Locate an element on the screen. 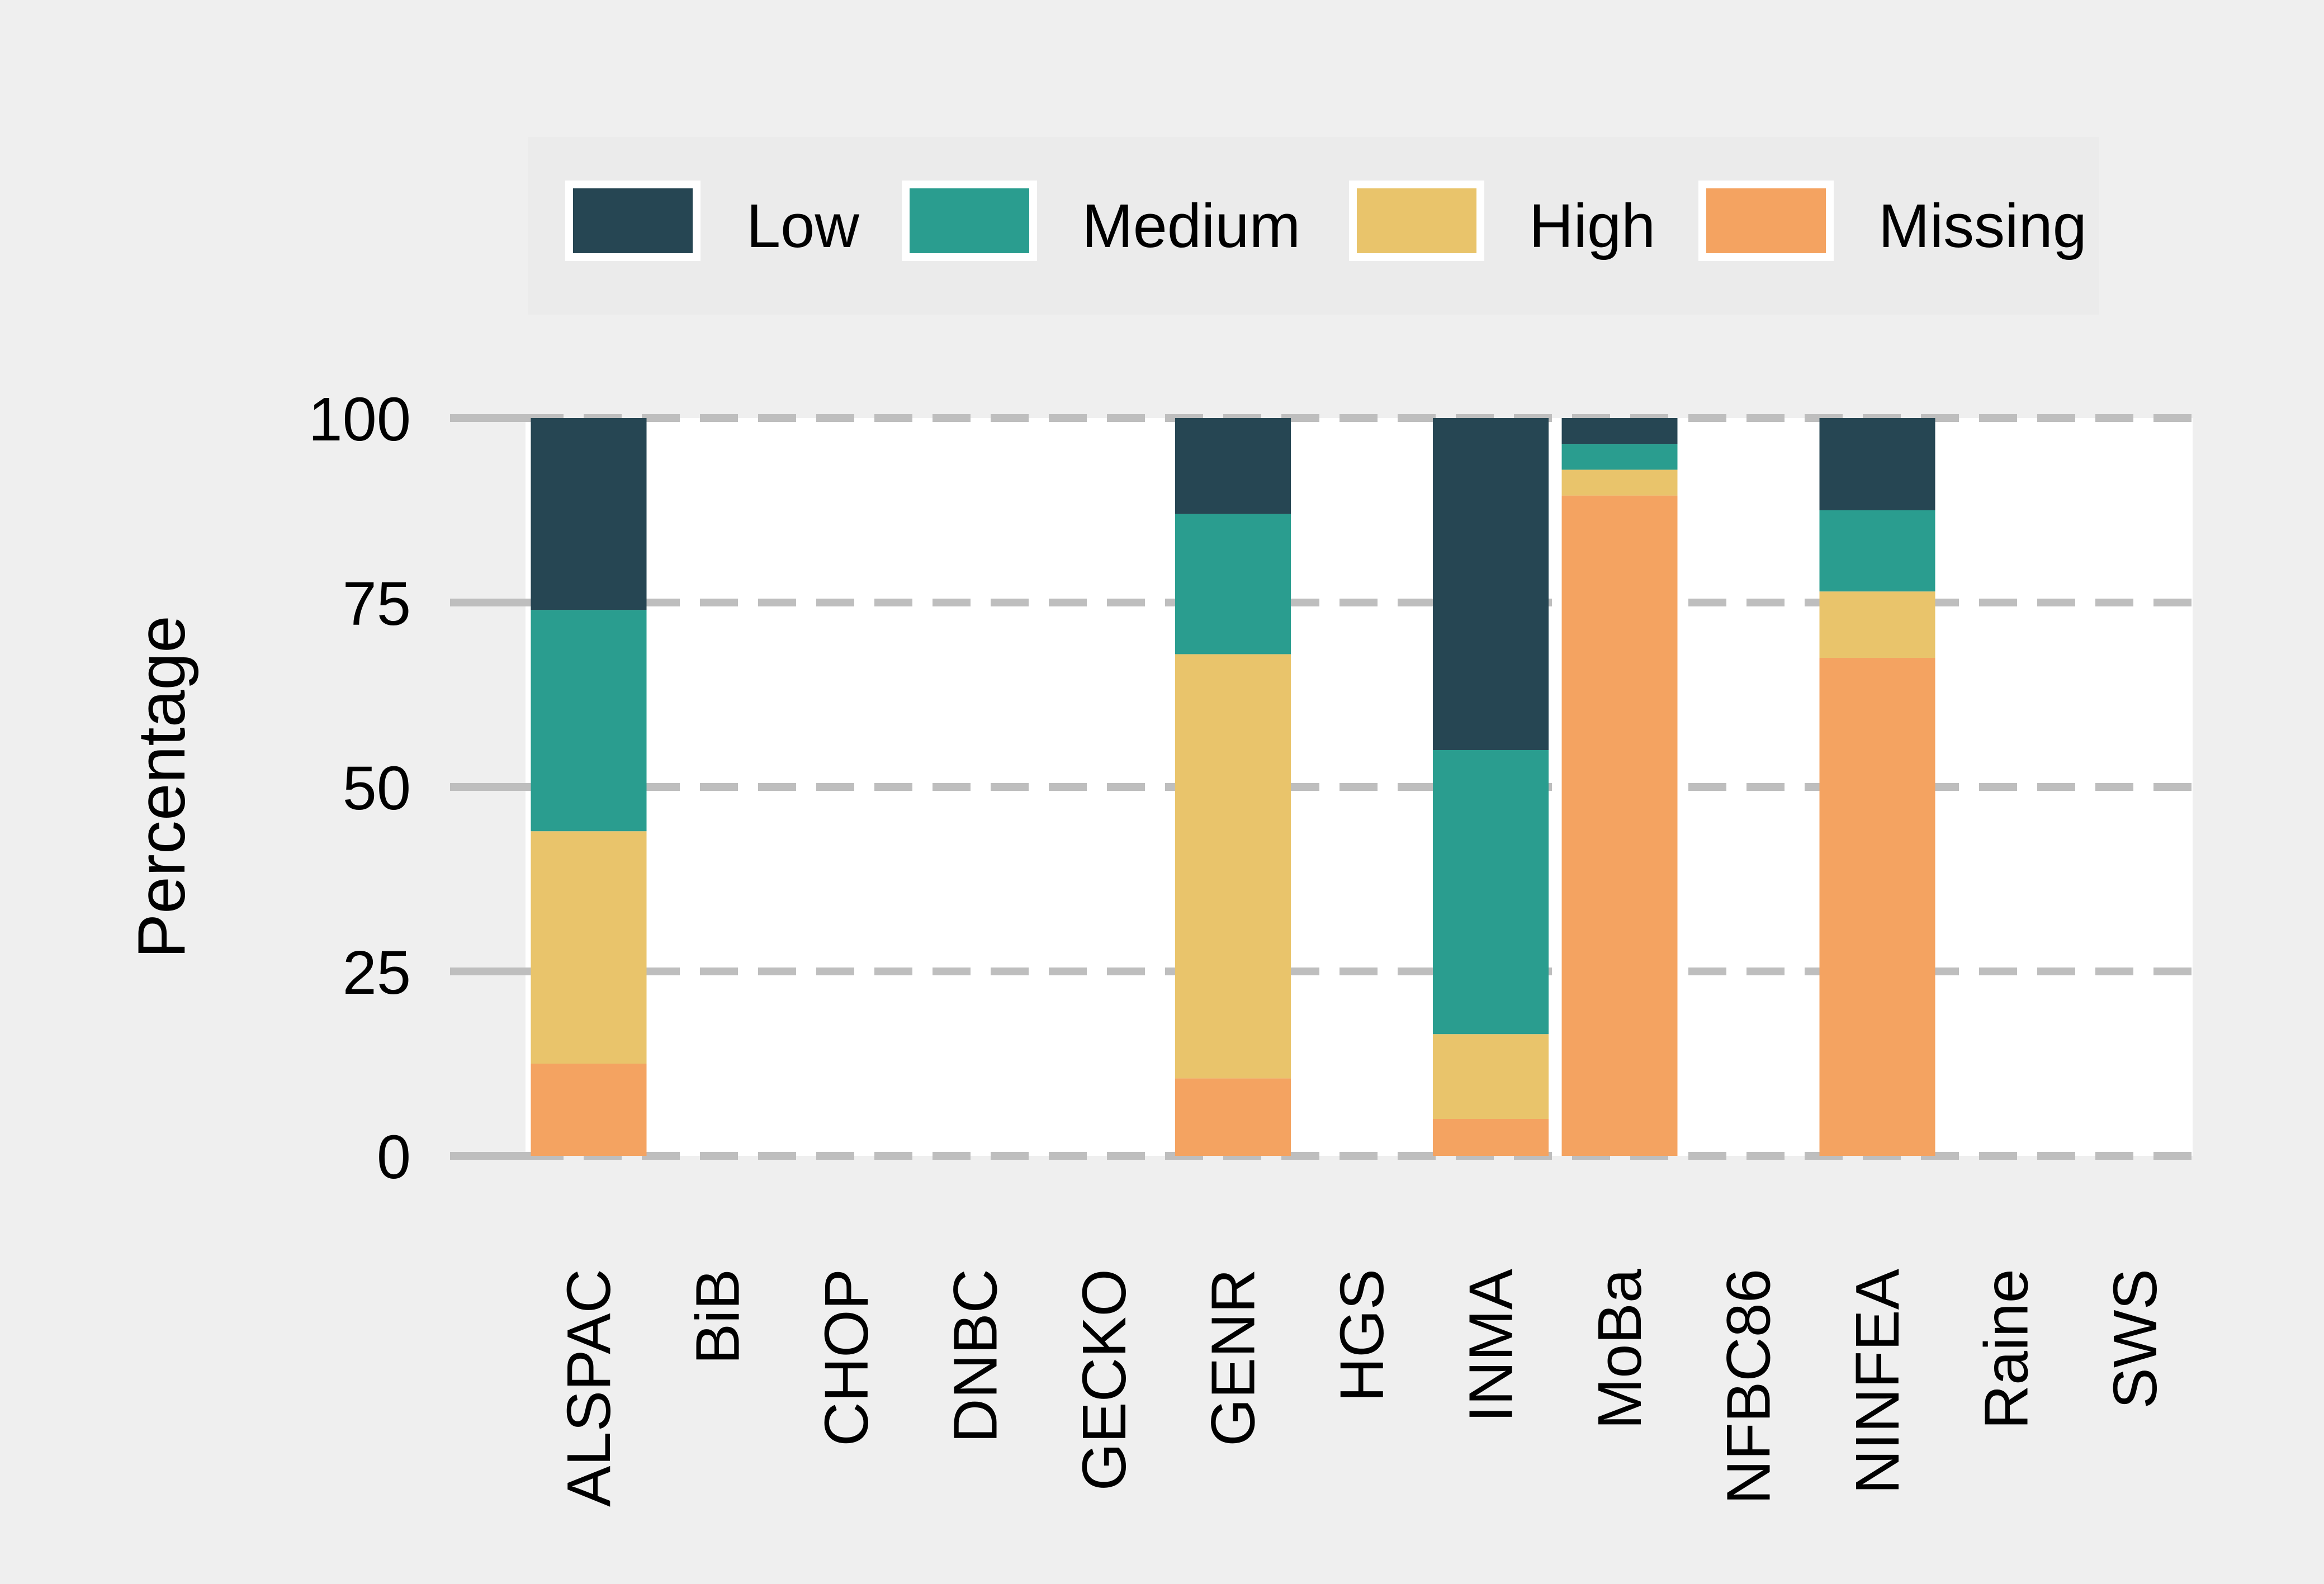 This screenshot has width=2324, height=1584. bar-ninfea-low is located at coordinates (1877, 464).